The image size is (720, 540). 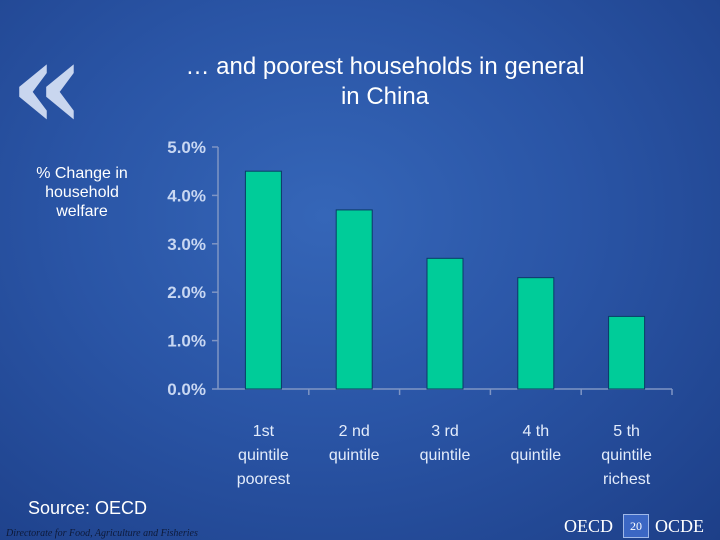 What do you see at coordinates (88, 508) in the screenshot?
I see `source-note: Source: OECD` at bounding box center [88, 508].